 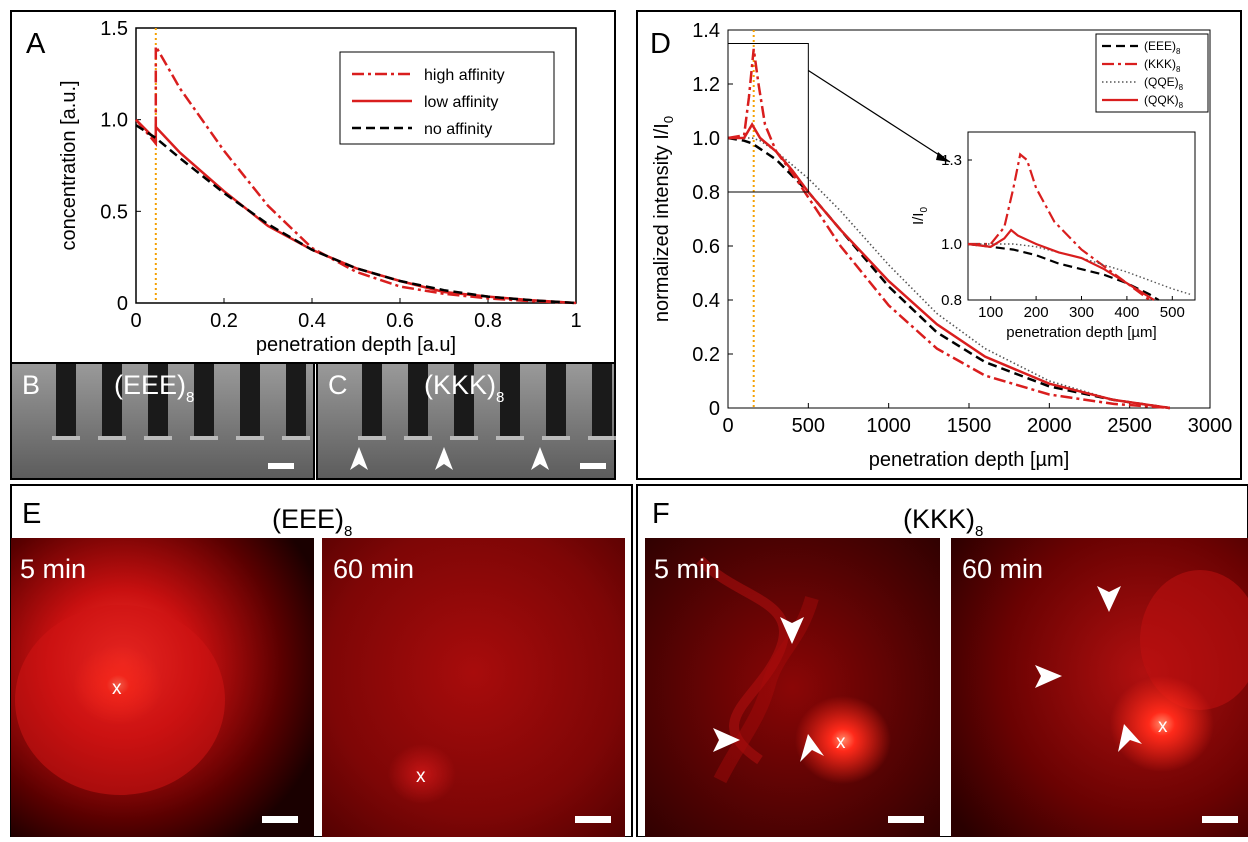 I want to click on series-line-lowaffinity, so click(x=356, y=211).